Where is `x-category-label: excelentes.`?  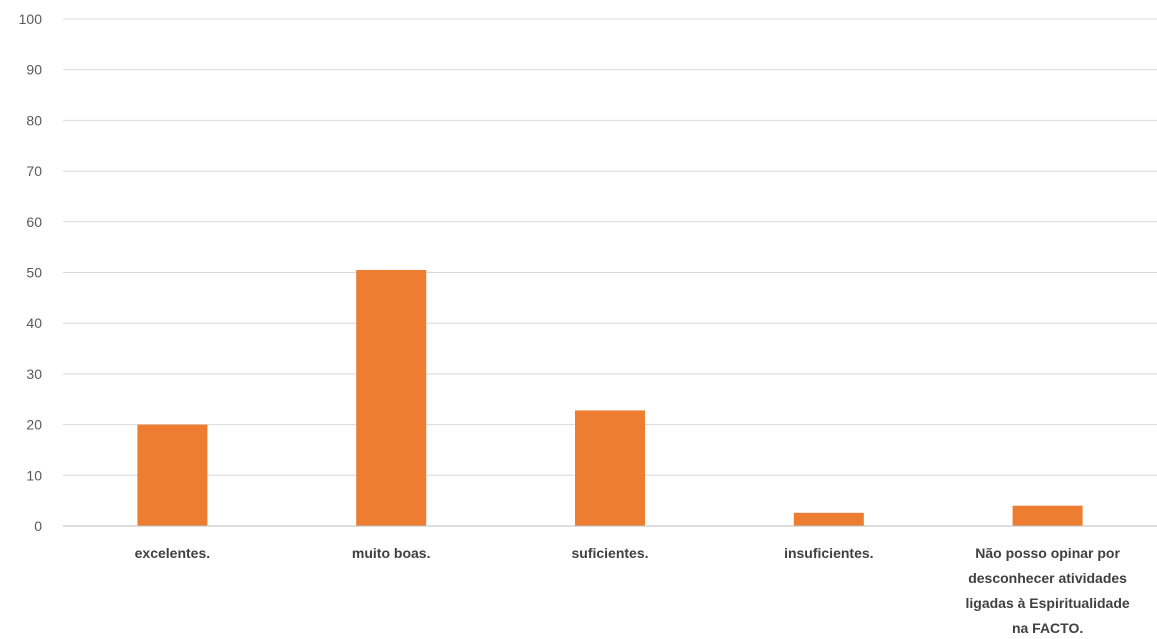
x-category-label: excelentes. is located at coordinates (173, 553).